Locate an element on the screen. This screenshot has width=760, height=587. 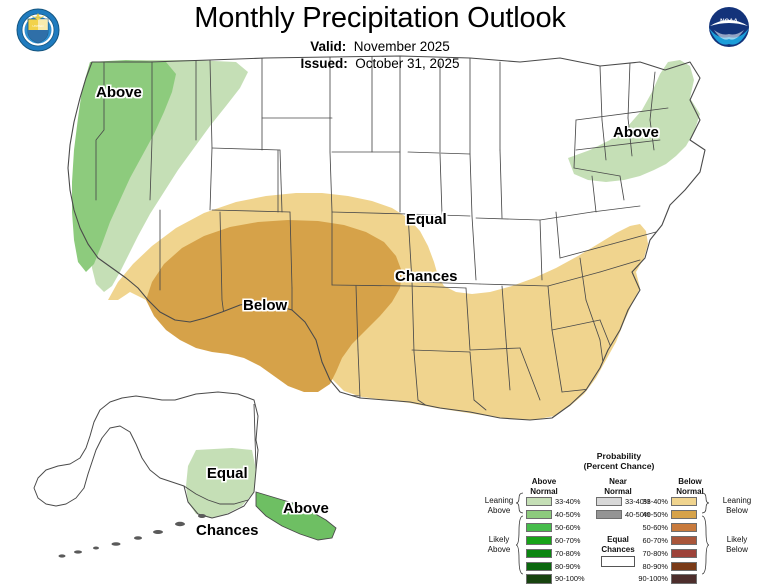
near-head-line-2: Normal is located at coordinates (618, 491).